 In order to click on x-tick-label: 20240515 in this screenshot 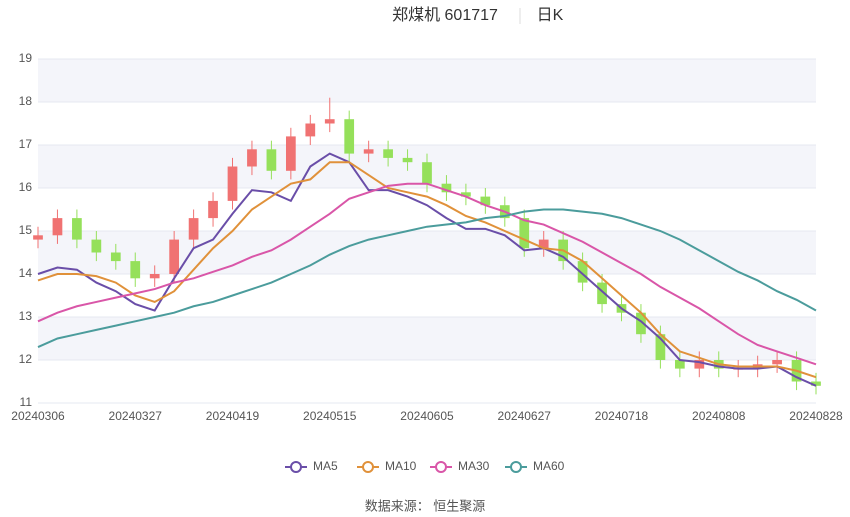, I will do `click(330, 416)`.